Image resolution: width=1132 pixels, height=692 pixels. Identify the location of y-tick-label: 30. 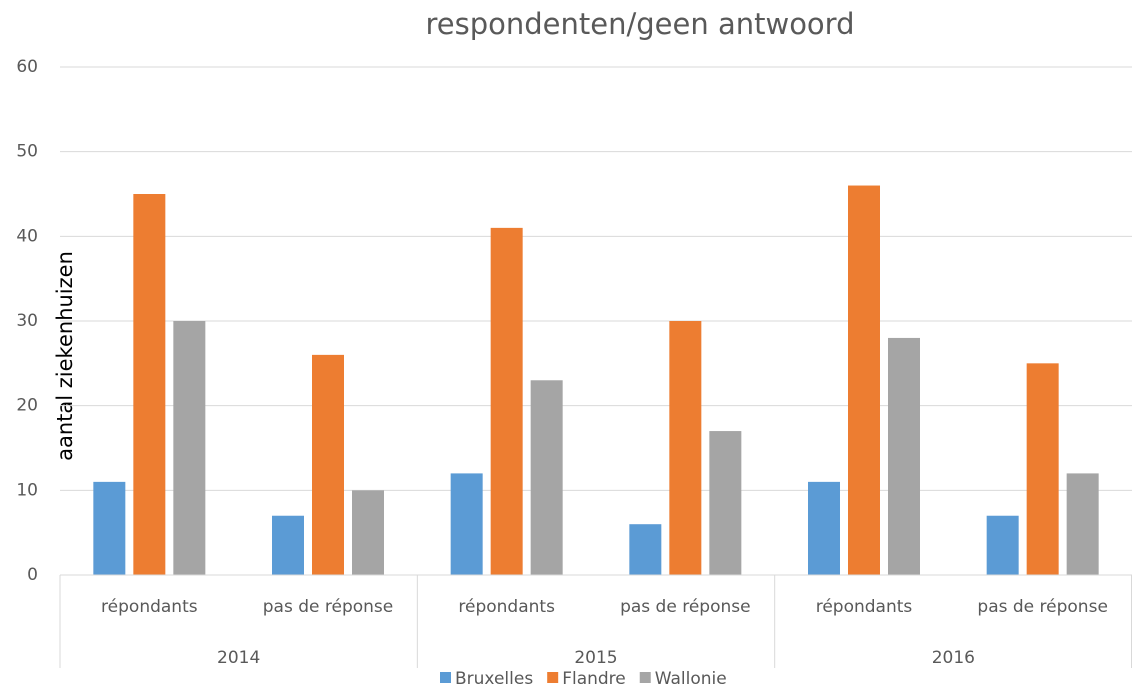
(27, 321).